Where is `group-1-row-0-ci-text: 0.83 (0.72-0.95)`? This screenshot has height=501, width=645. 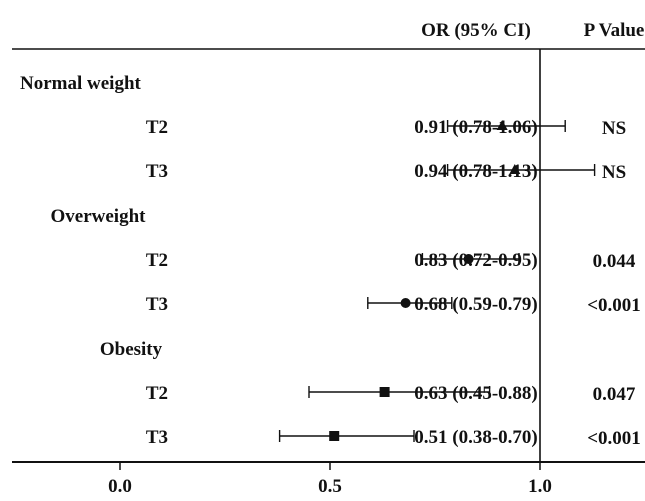
group-1-row-0-ci-text: 0.83 (0.72-0.95) is located at coordinates (475, 260).